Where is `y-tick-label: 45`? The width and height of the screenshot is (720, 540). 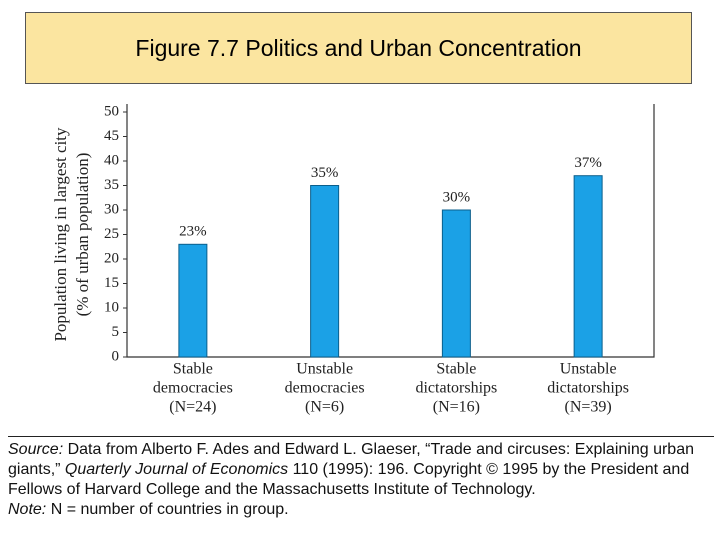 y-tick-label: 45 is located at coordinates (111, 136).